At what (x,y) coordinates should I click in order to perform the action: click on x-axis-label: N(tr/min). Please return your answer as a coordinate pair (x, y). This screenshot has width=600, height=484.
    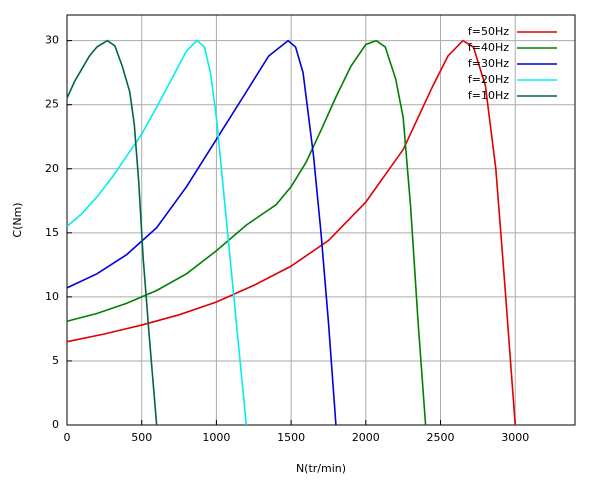
    Looking at the image, I should click on (321, 468).